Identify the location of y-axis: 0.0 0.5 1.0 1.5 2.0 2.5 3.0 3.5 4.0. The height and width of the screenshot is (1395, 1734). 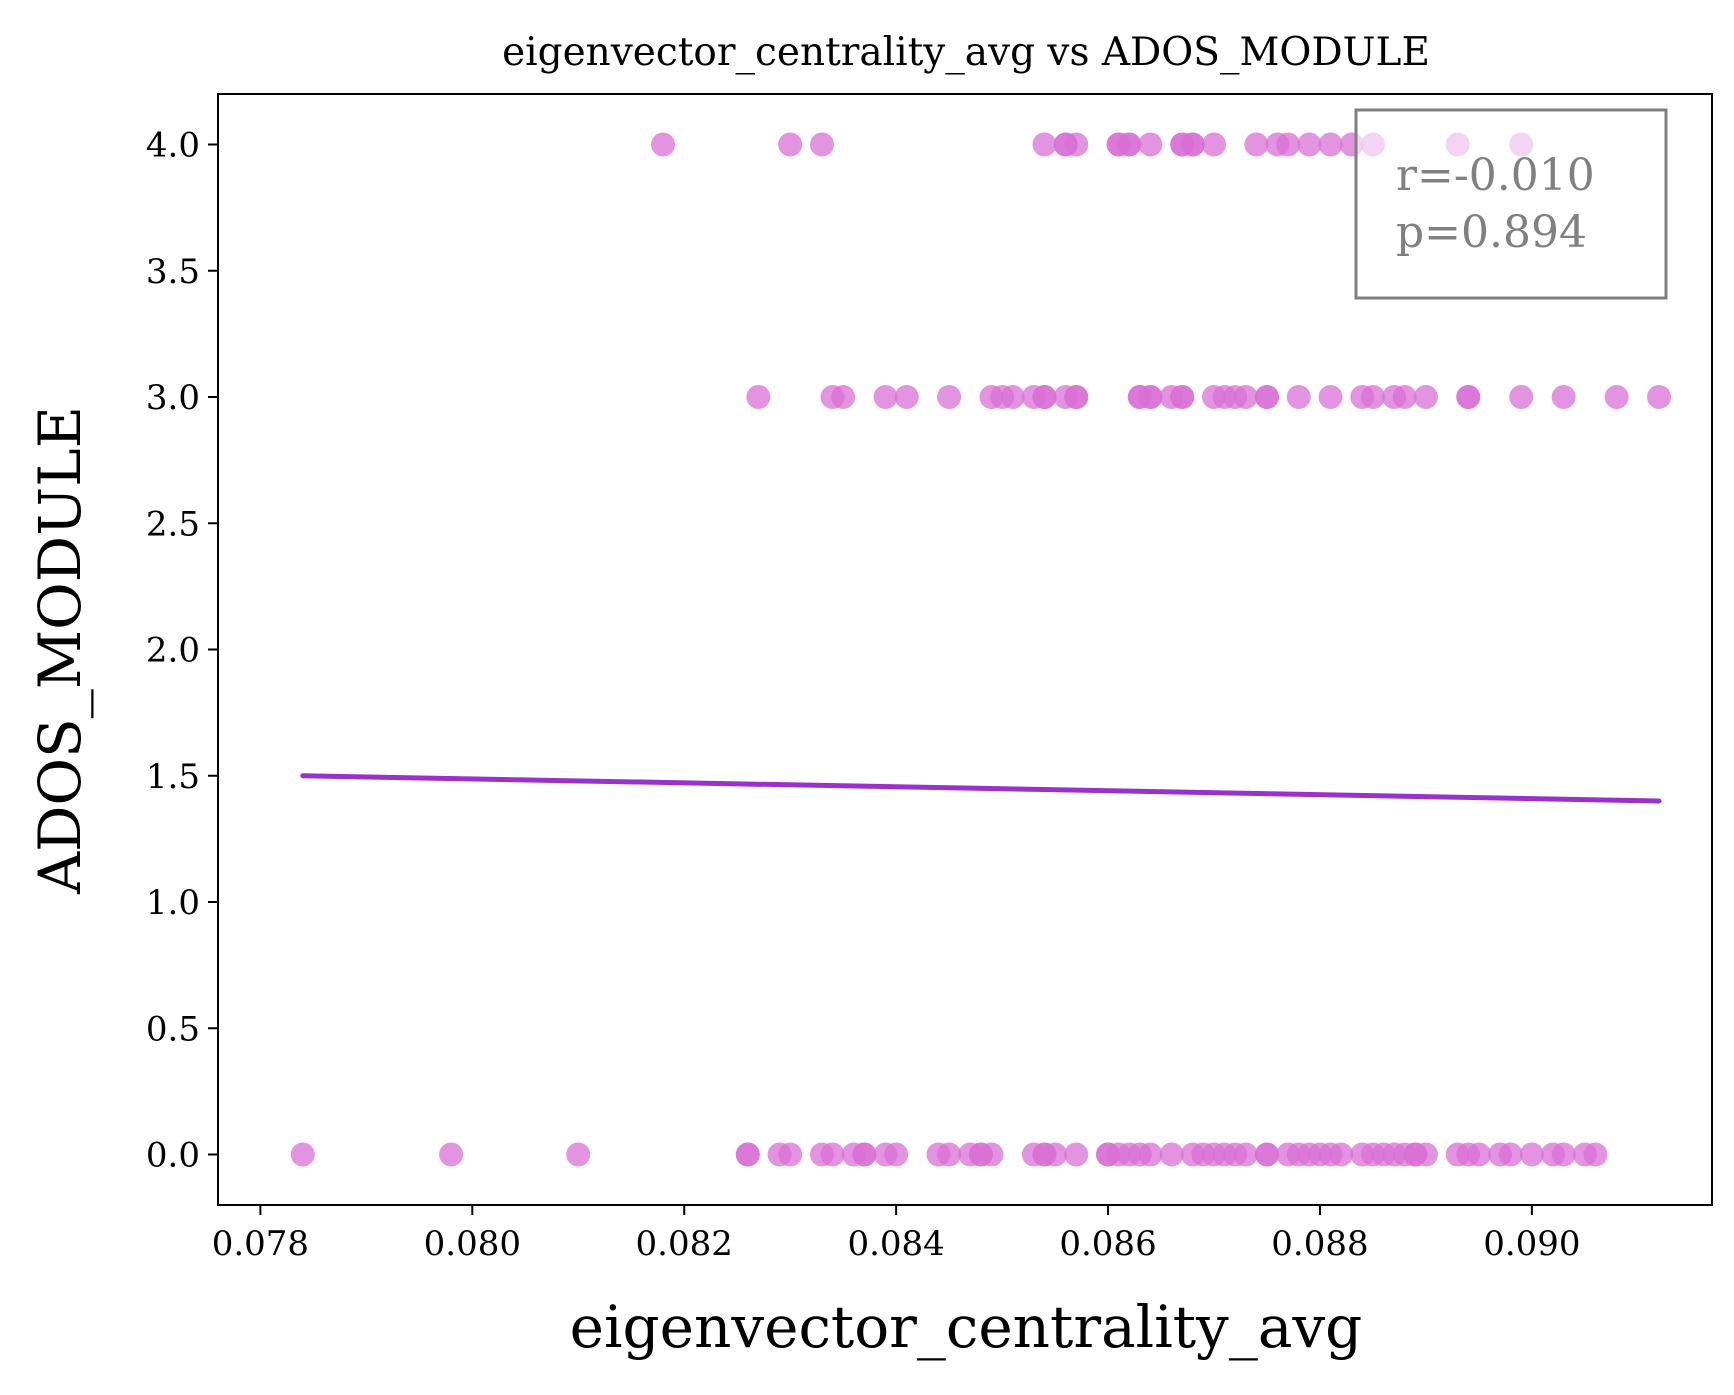
(182, 651).